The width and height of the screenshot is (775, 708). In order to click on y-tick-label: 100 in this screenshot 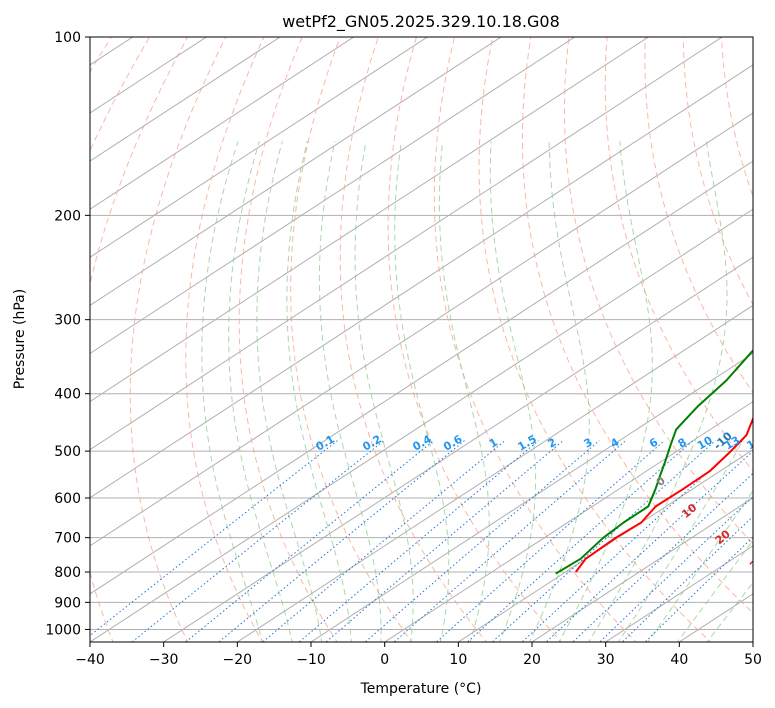, I will do `click(67, 38)`.